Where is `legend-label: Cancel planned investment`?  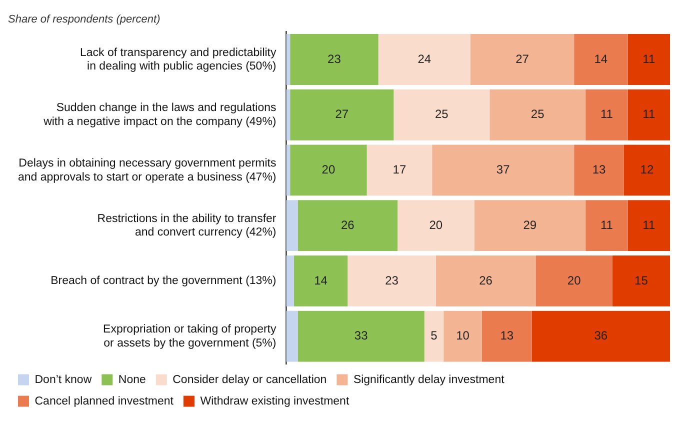
legend-label: Cancel planned investment is located at coordinates (104, 401).